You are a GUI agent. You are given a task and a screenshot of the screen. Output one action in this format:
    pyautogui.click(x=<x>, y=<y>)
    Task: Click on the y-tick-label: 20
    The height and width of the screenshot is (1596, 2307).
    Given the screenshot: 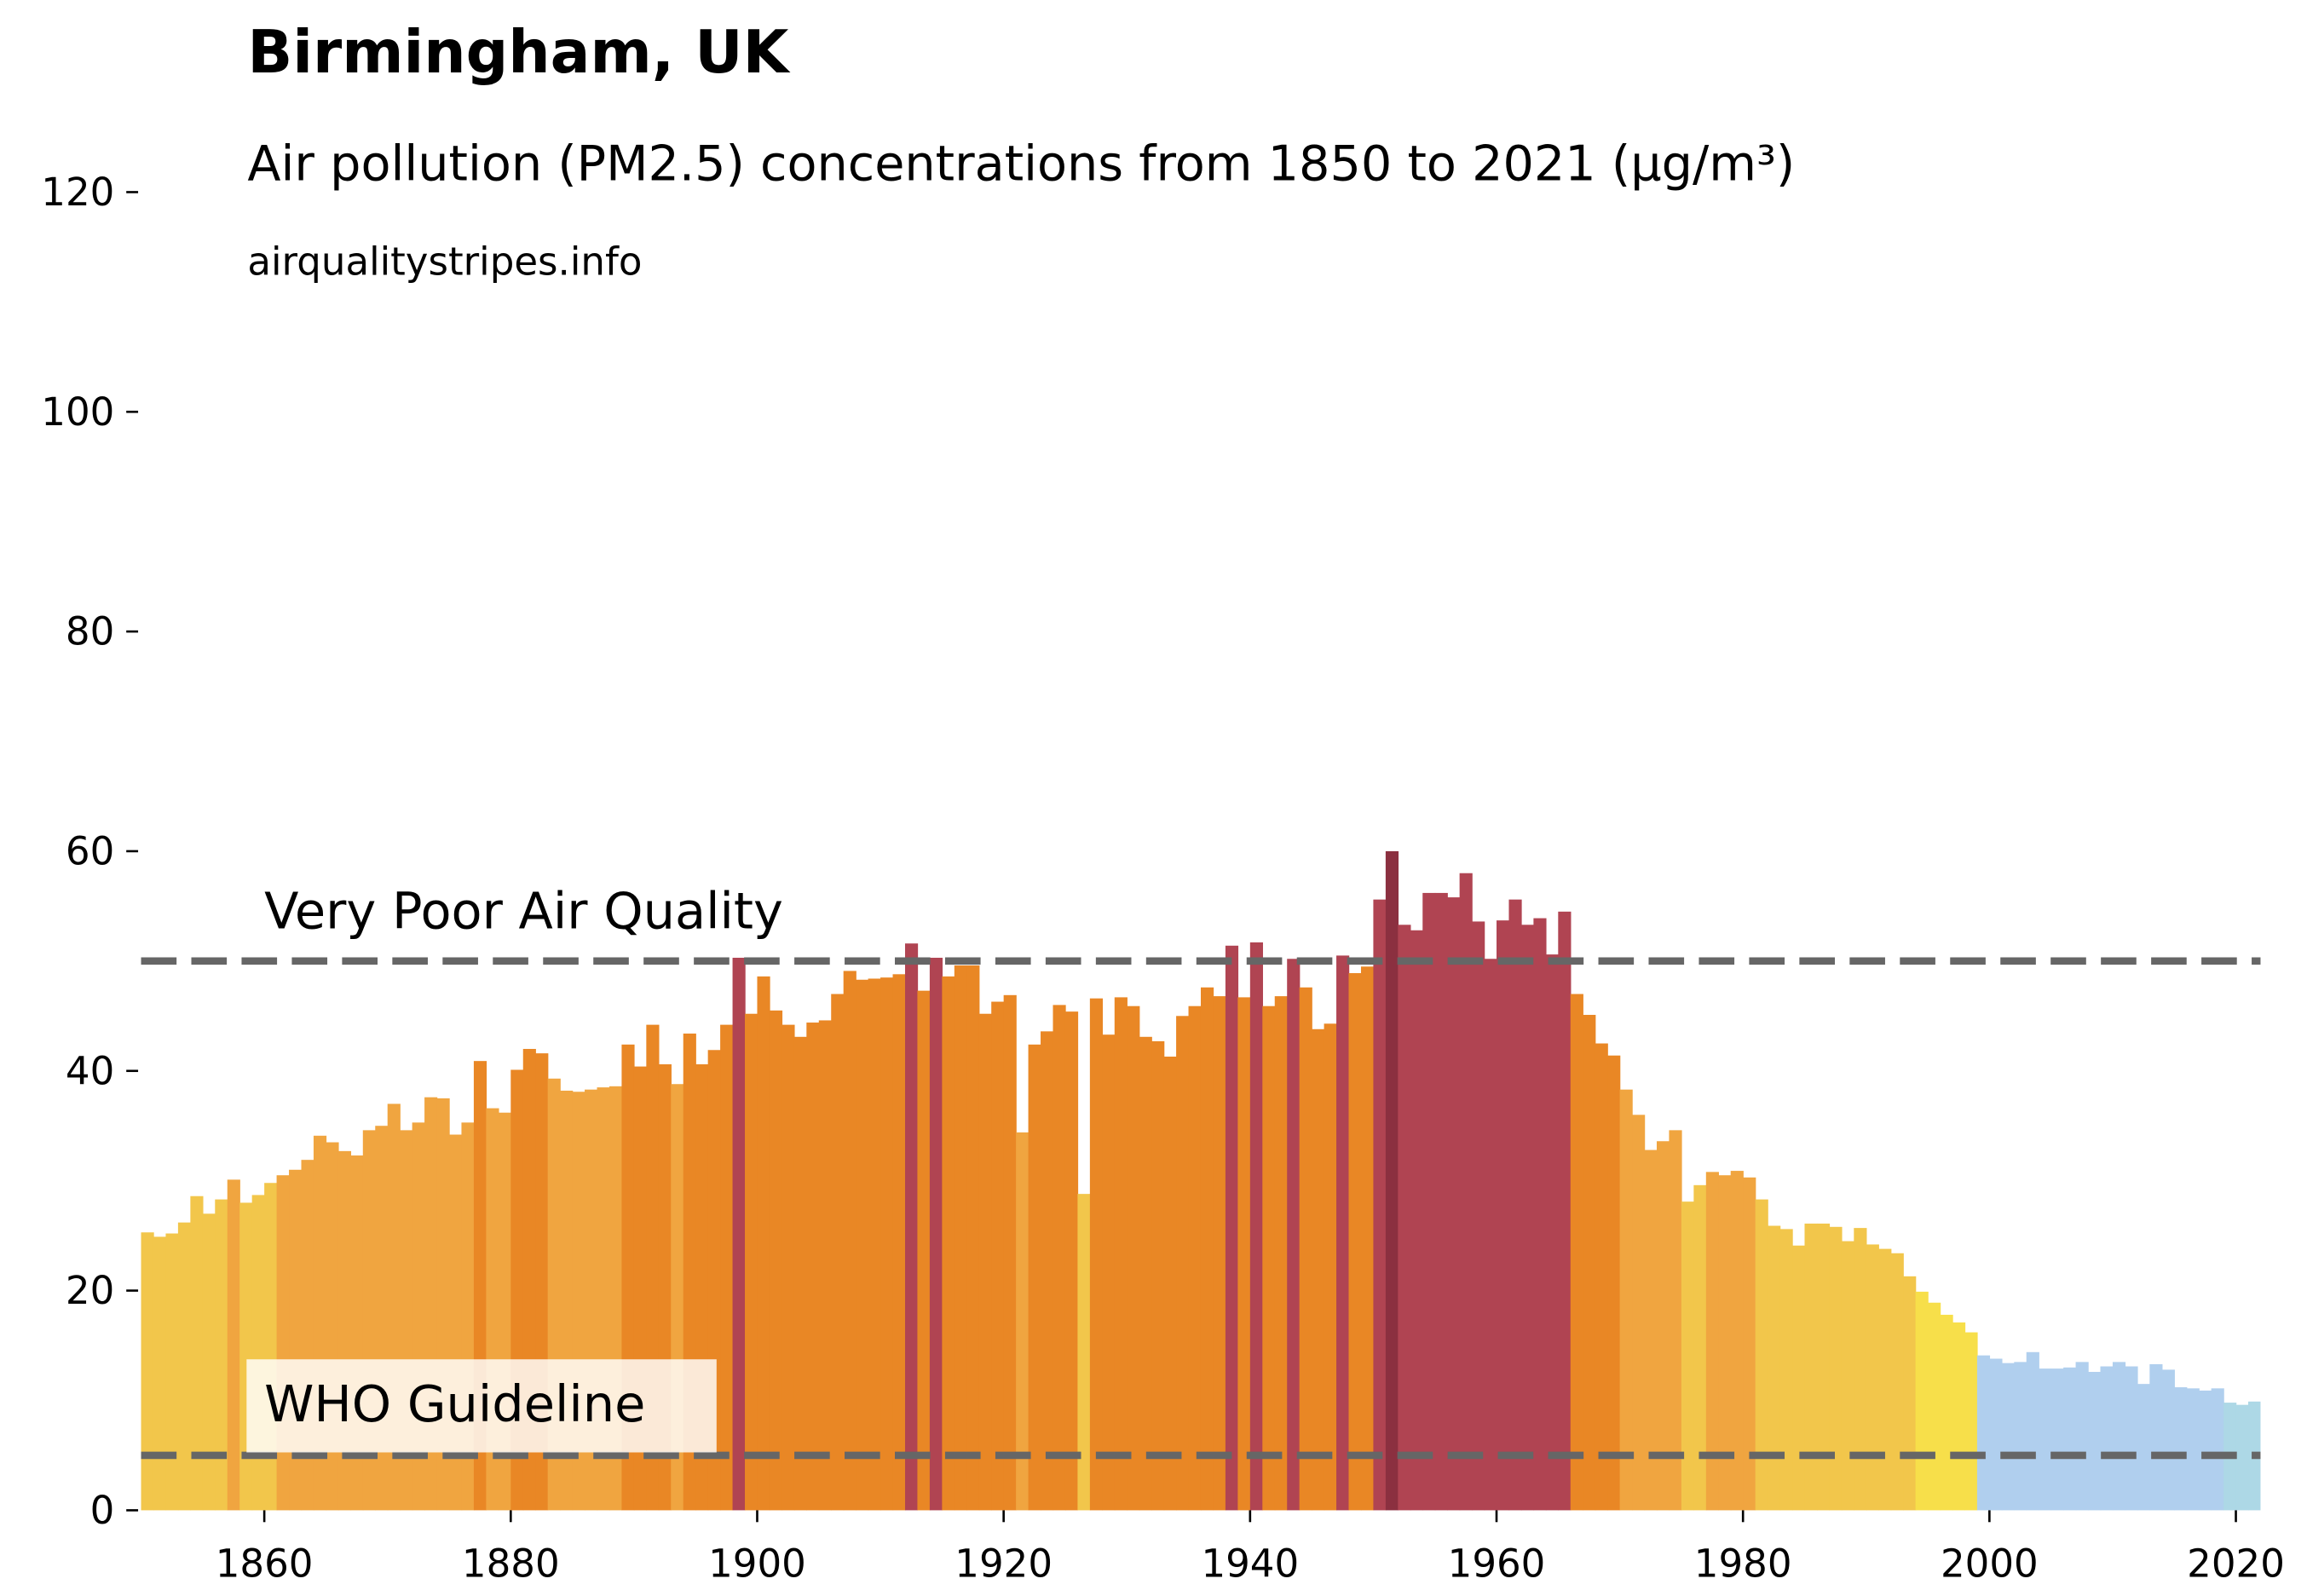 What is the action you would take?
    pyautogui.click(x=90, y=1290)
    